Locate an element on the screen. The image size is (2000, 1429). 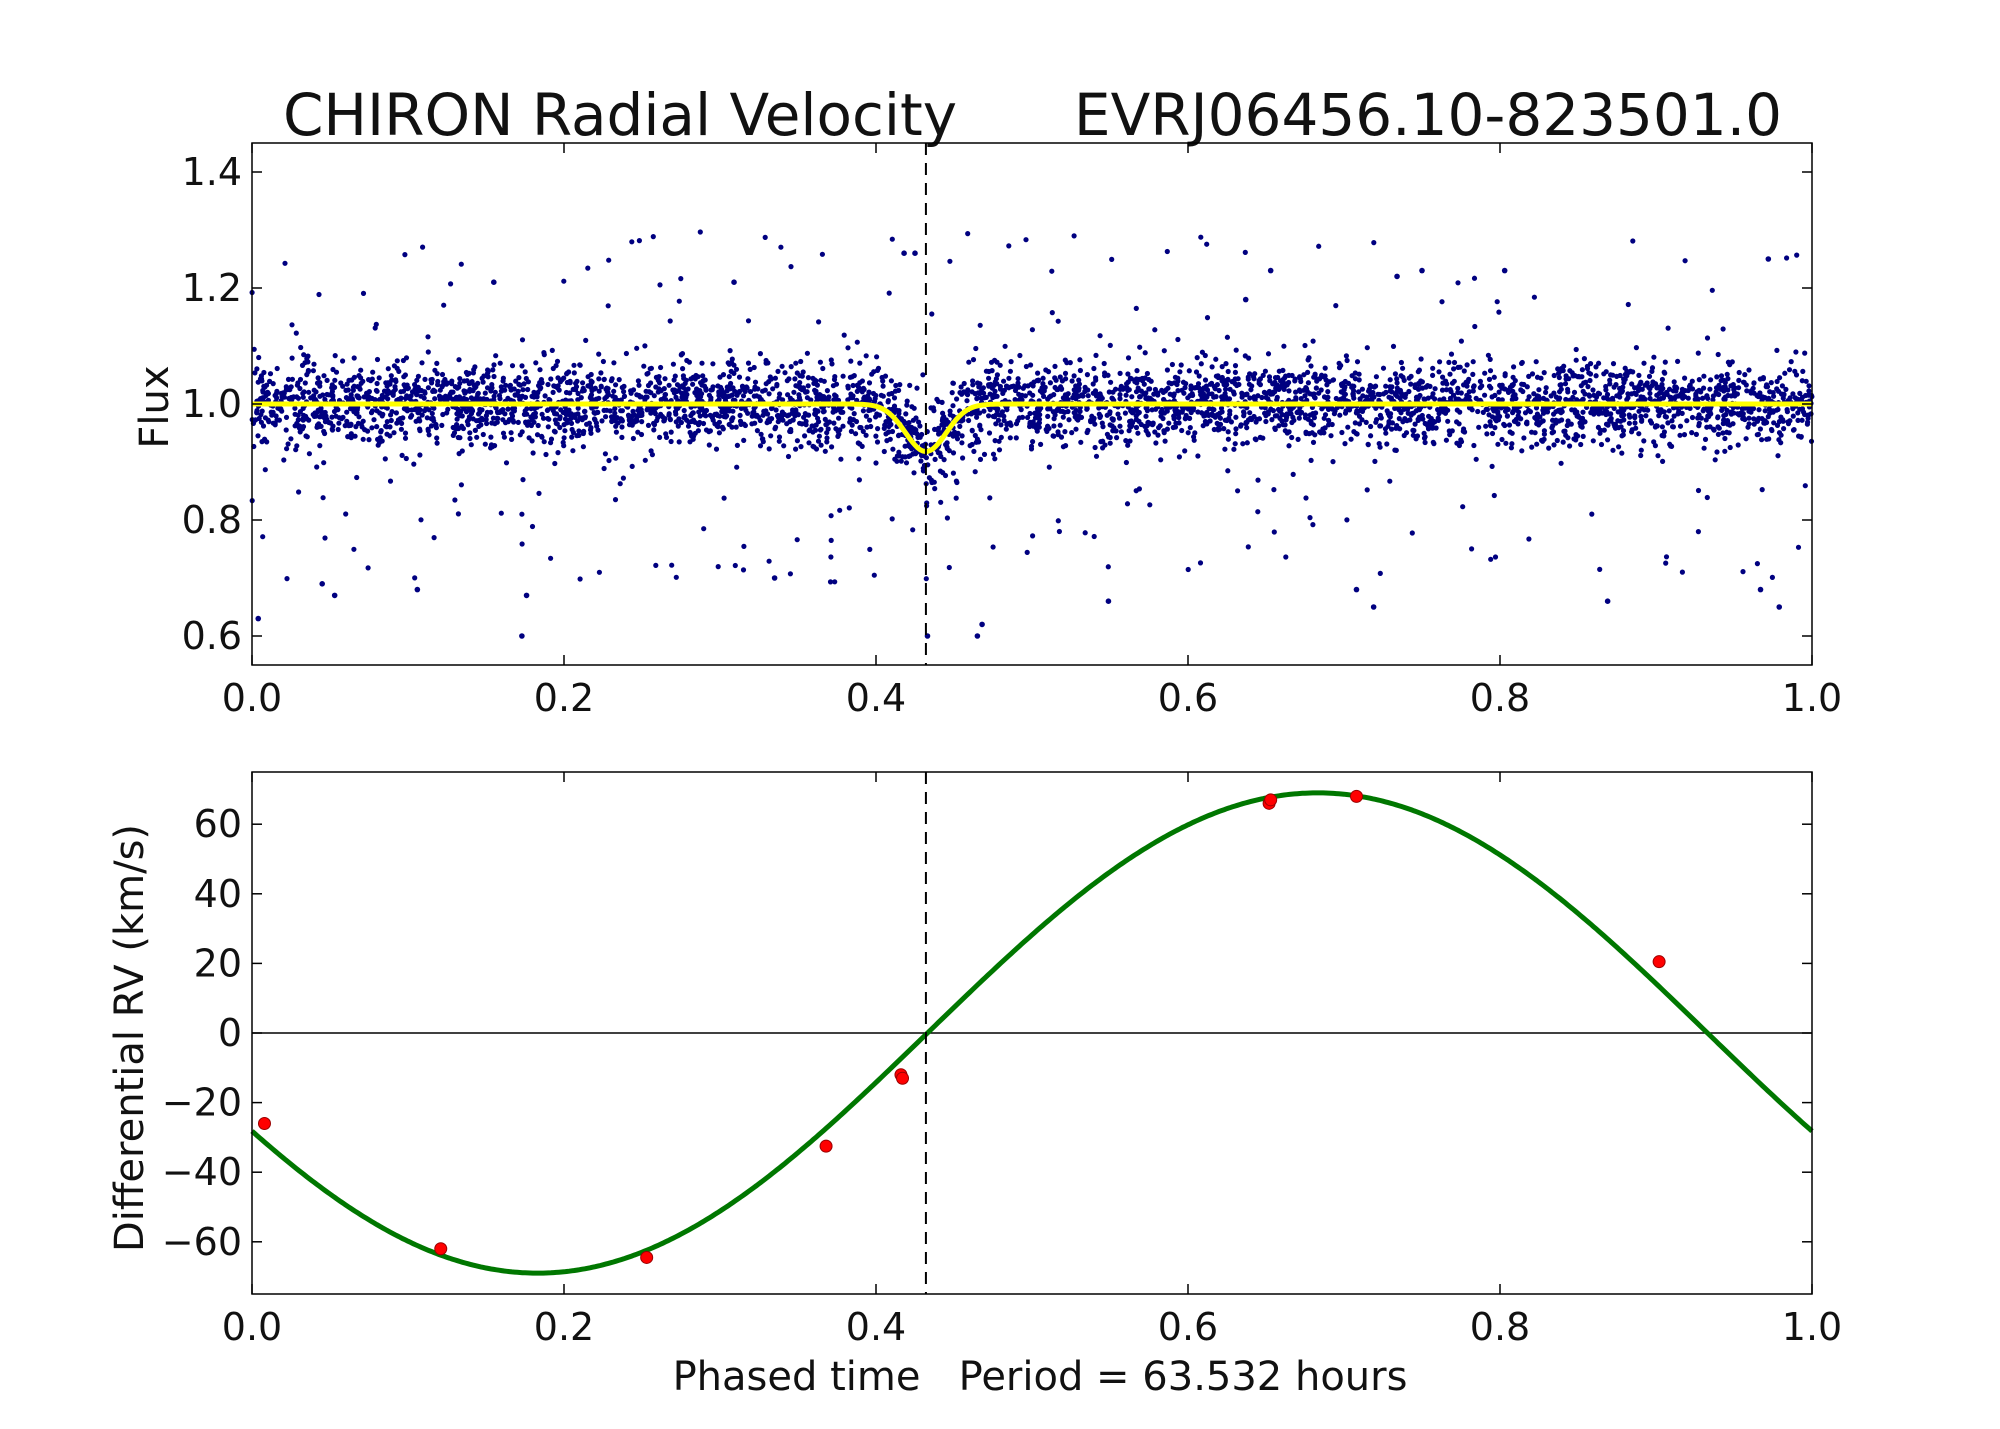
rv-x-tick-label: 0.4 is located at coordinates (876, 1327).